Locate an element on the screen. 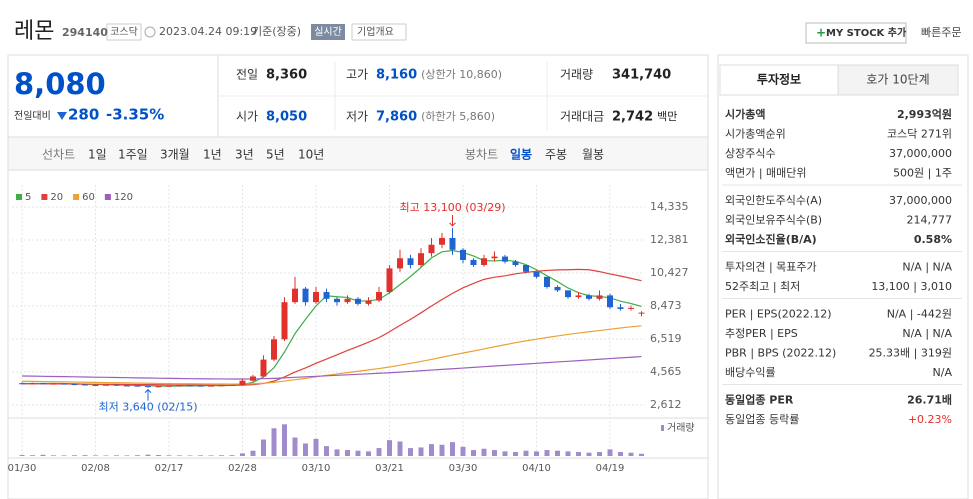 This screenshot has width=973, height=499. mystock-button is located at coordinates (856, 33).